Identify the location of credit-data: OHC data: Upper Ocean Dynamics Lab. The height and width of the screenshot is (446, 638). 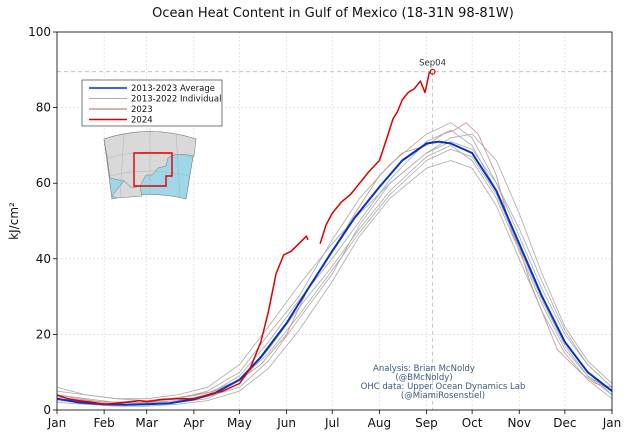
(443, 387).